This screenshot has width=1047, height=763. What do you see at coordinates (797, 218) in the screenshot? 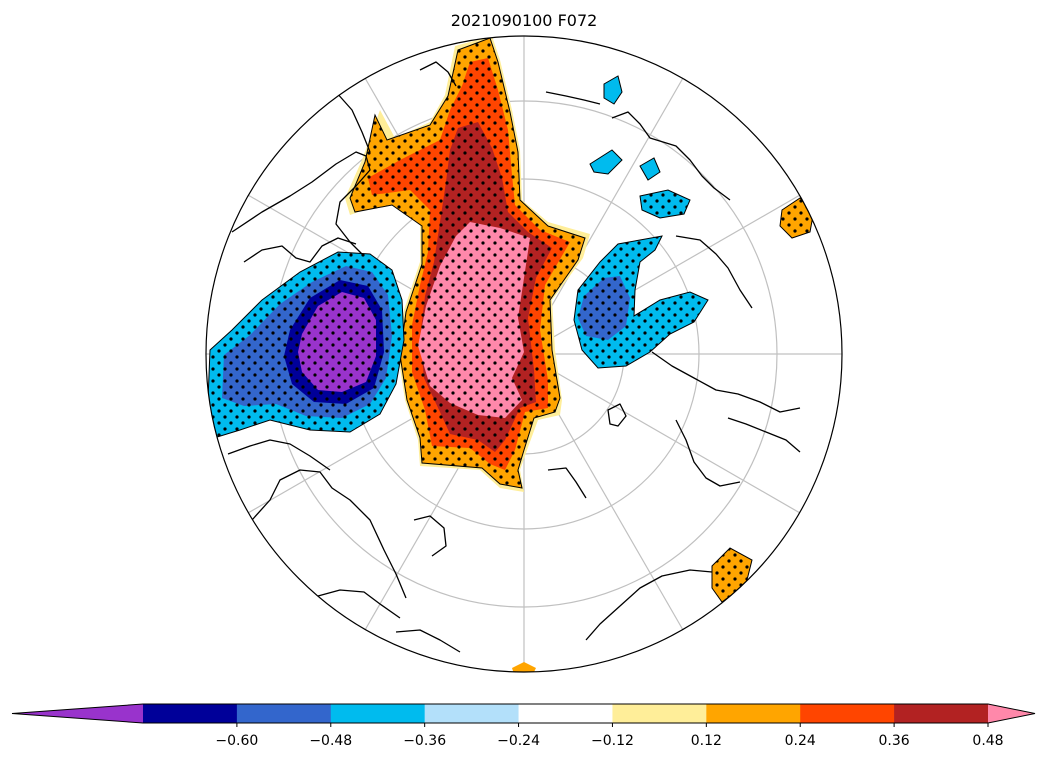
I see `positive-patch-east-dots` at bounding box center [797, 218].